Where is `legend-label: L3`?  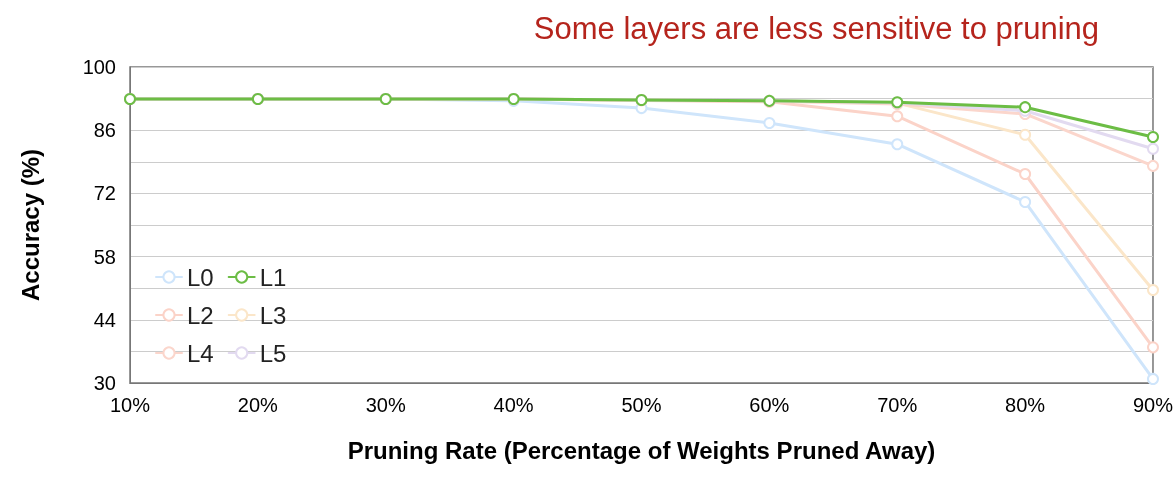
legend-label: L3 is located at coordinates (273, 315).